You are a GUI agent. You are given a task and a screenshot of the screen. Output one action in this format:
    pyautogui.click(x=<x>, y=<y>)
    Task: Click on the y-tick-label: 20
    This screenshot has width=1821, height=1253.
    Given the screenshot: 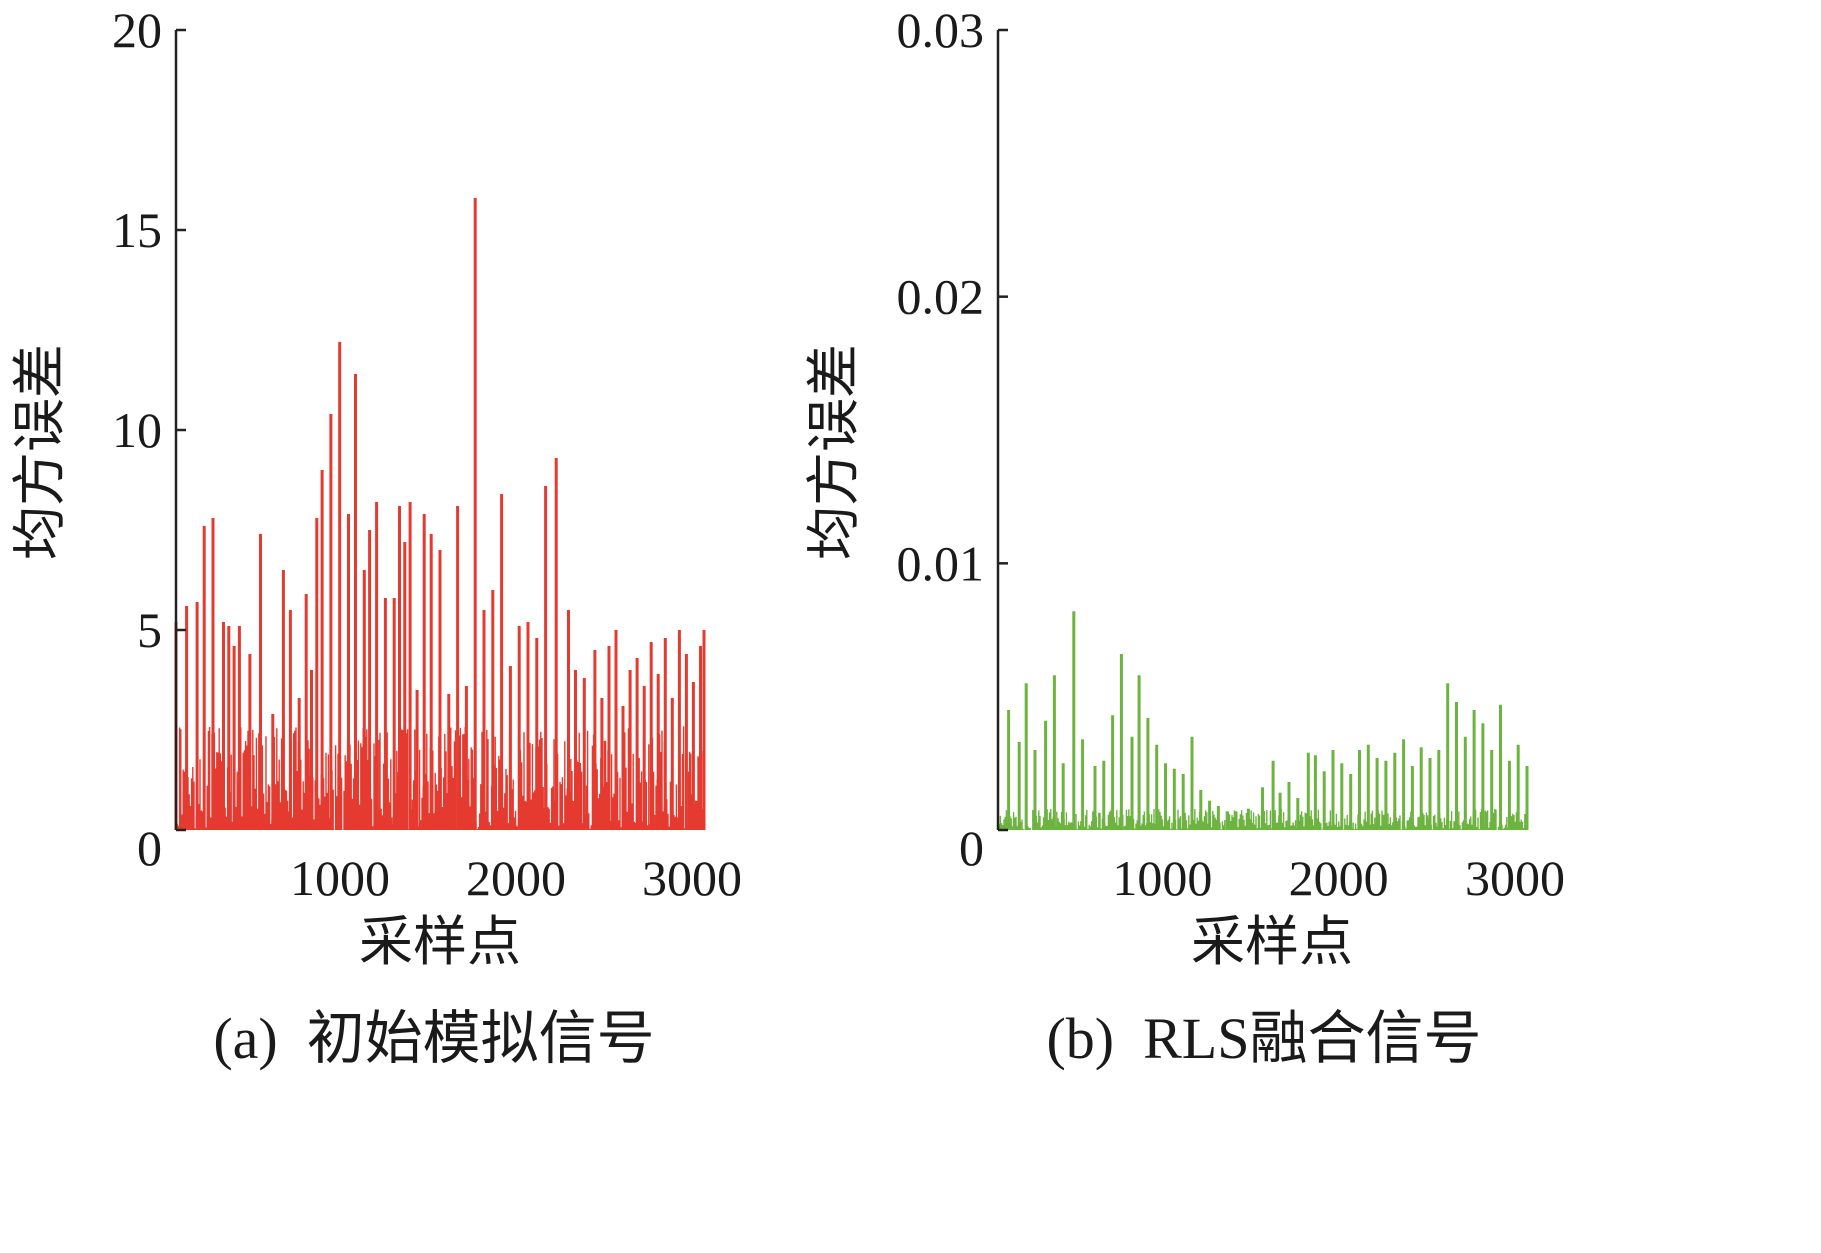 What is the action you would take?
    pyautogui.click(x=137, y=30)
    